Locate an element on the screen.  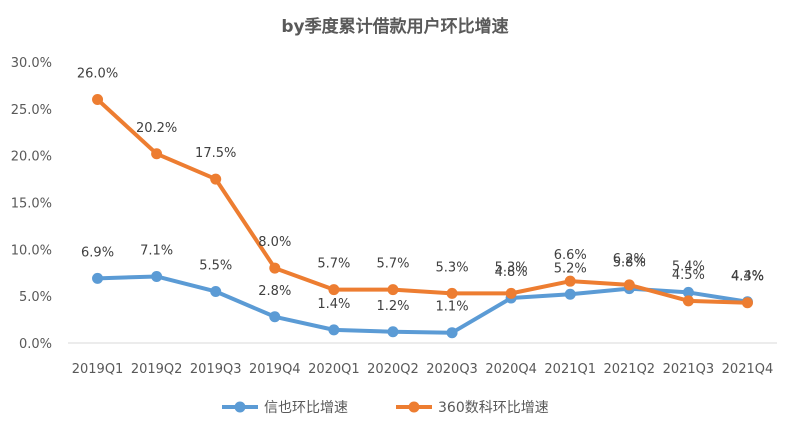
y-tick-label: 15.0% is located at coordinates (31, 204).